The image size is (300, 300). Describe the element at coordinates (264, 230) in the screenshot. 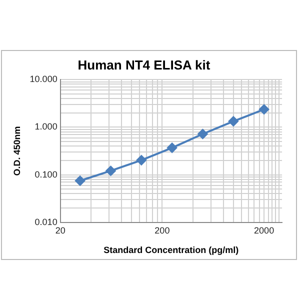

I see `x-tick-label: 2000` at that location.